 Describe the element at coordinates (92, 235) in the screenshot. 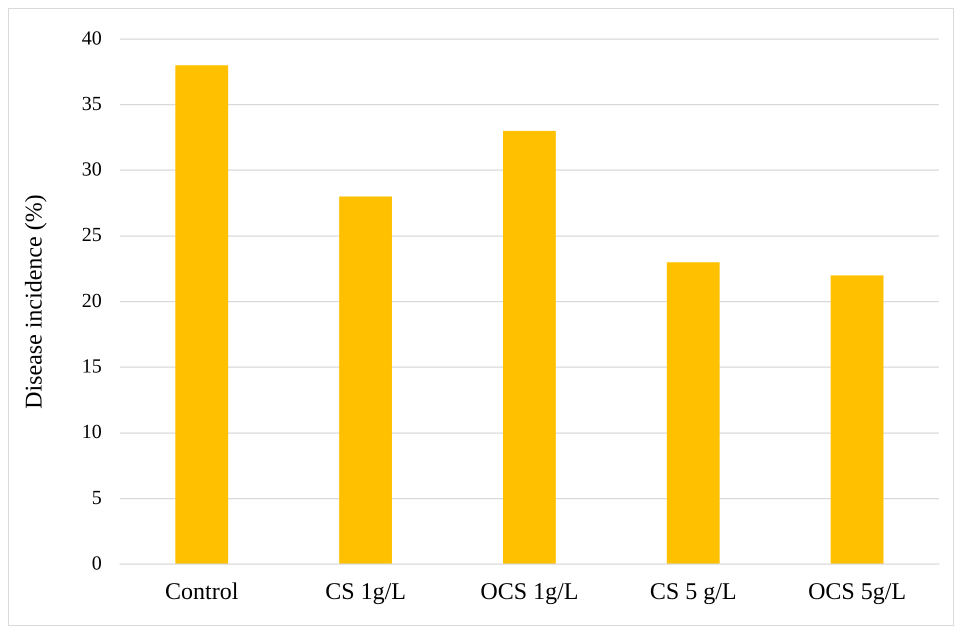

I see `y-tick-label: 25` at that location.